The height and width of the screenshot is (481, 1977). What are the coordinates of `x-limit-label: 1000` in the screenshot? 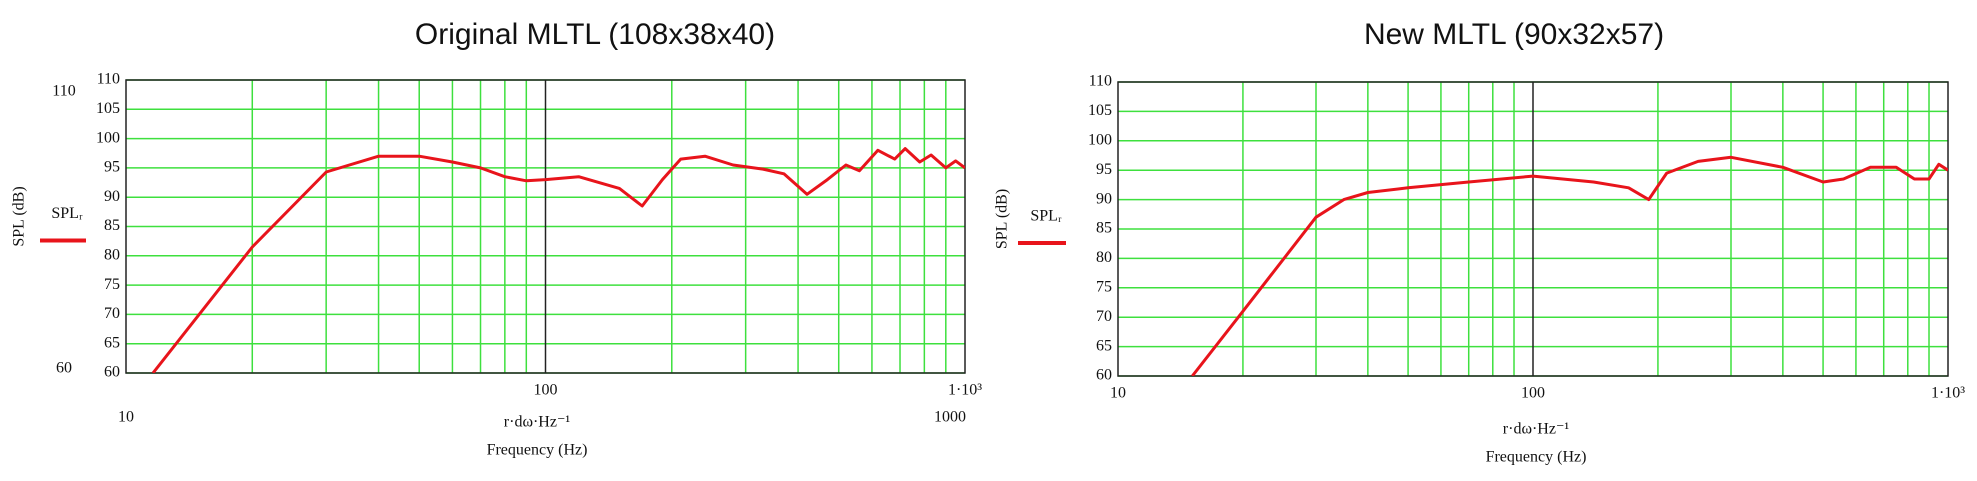 It's located at (950, 417).